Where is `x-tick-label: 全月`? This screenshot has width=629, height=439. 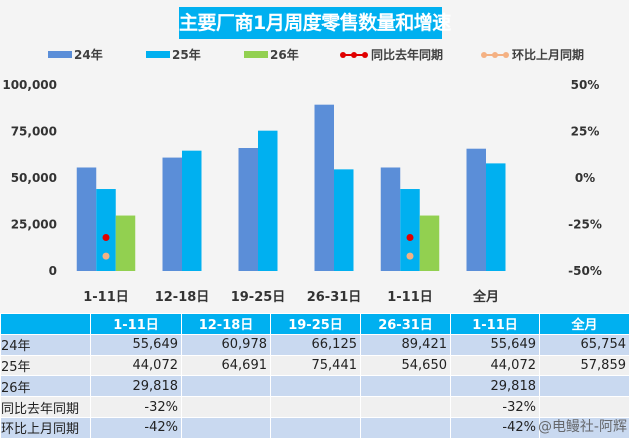
x-tick-label: 全月 is located at coordinates (485, 297).